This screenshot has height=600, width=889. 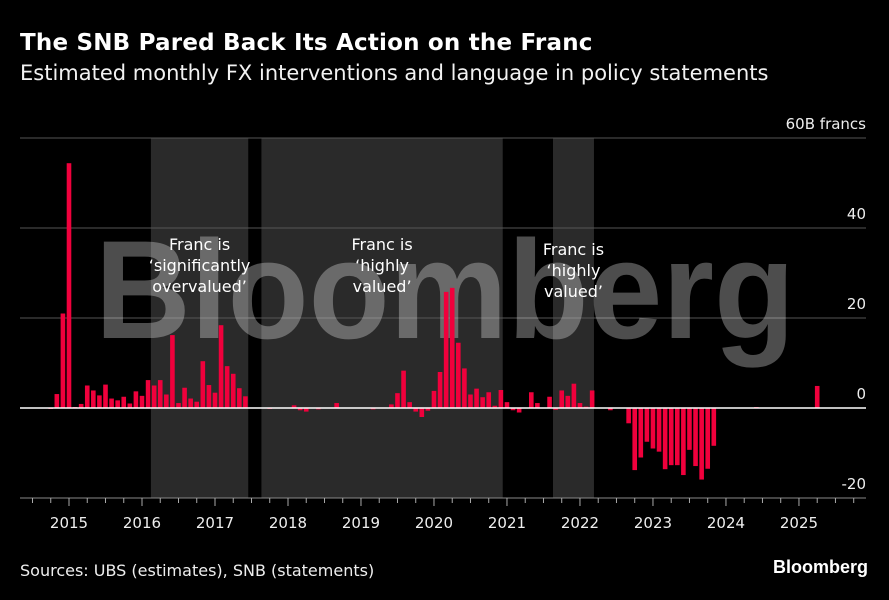 What do you see at coordinates (200, 265) in the screenshot?
I see `period-annotation: ‘significantly` at bounding box center [200, 265].